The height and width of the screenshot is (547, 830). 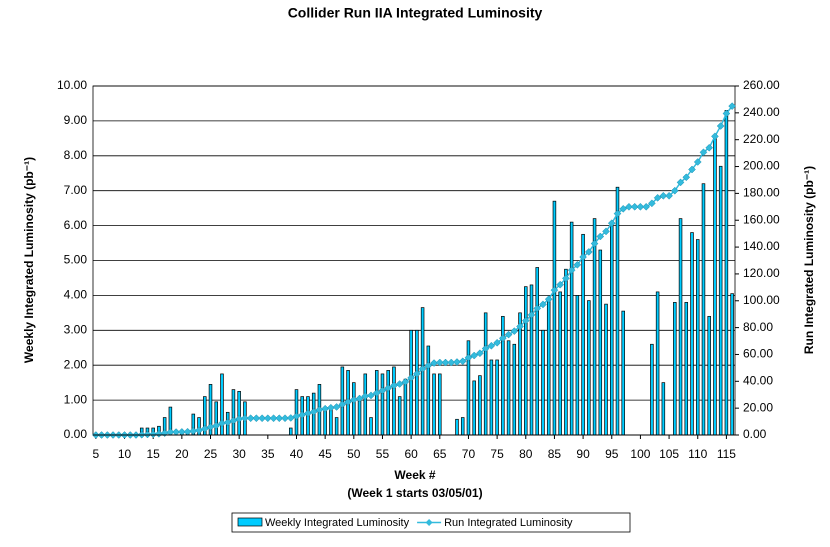 What do you see at coordinates (497, 454) in the screenshot?
I see `x-tick-label: 75` at bounding box center [497, 454].